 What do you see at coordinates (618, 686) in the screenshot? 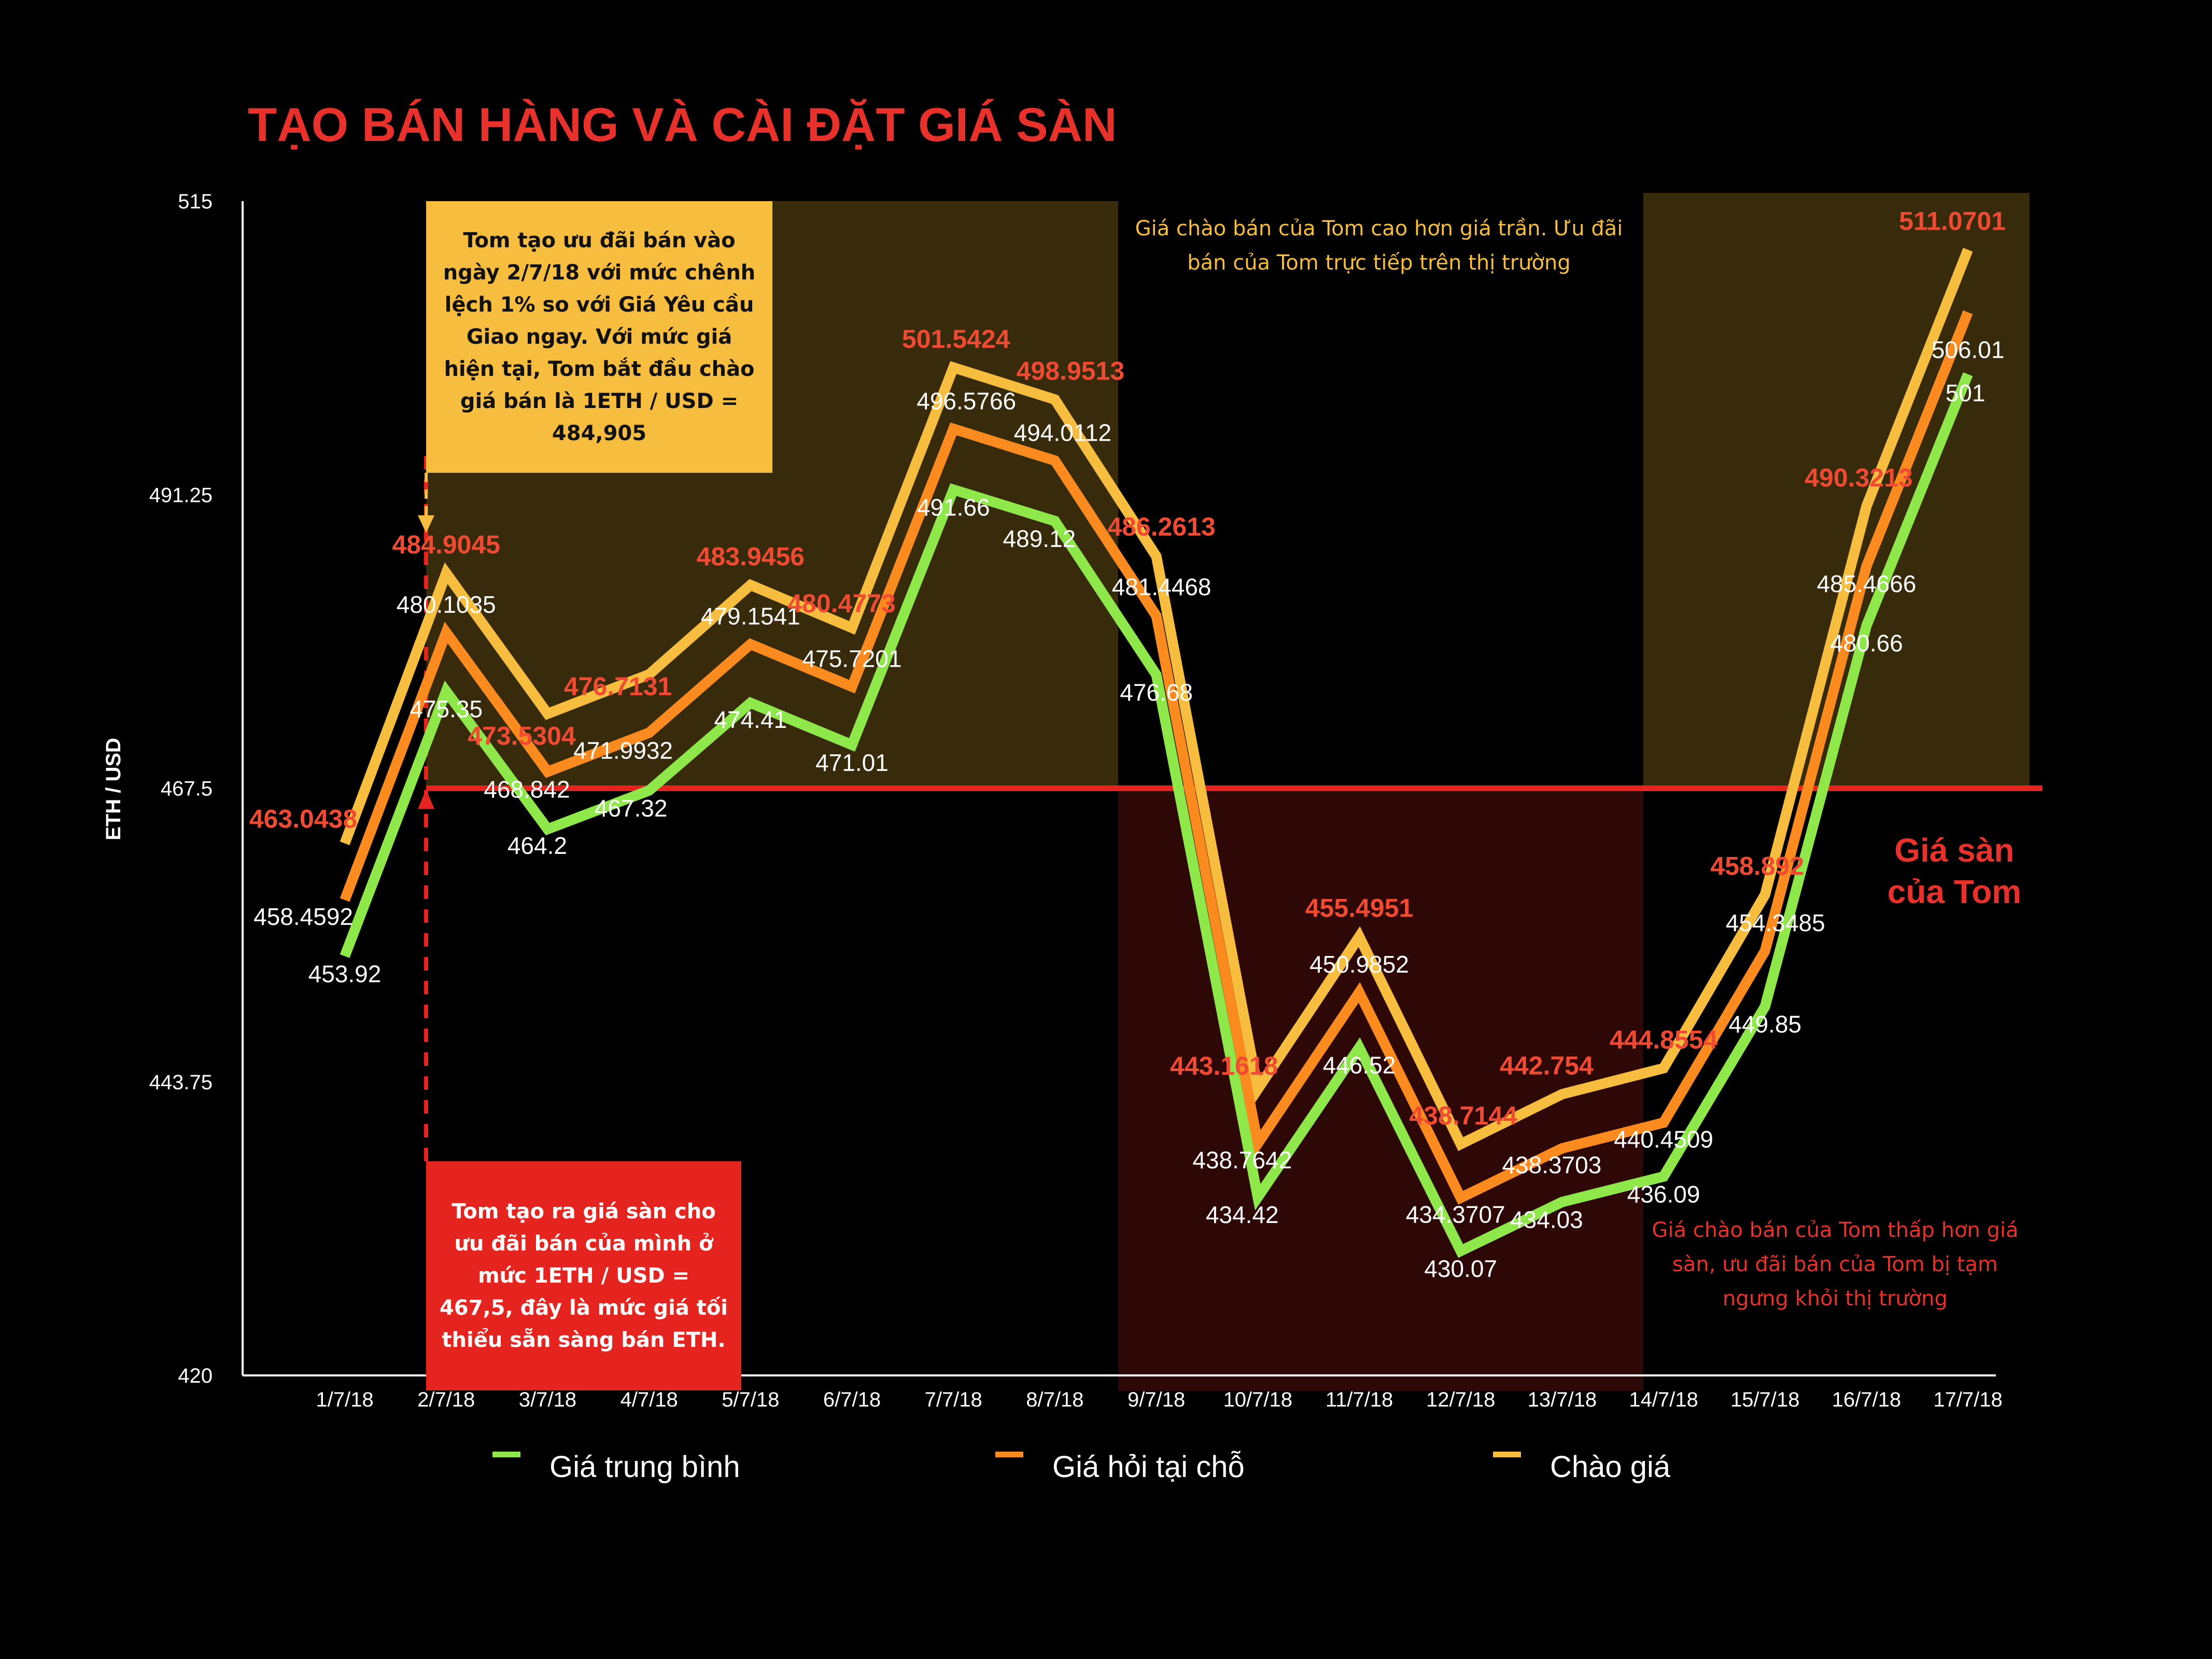
I see `data-label-offer: 476.7131` at bounding box center [618, 686].